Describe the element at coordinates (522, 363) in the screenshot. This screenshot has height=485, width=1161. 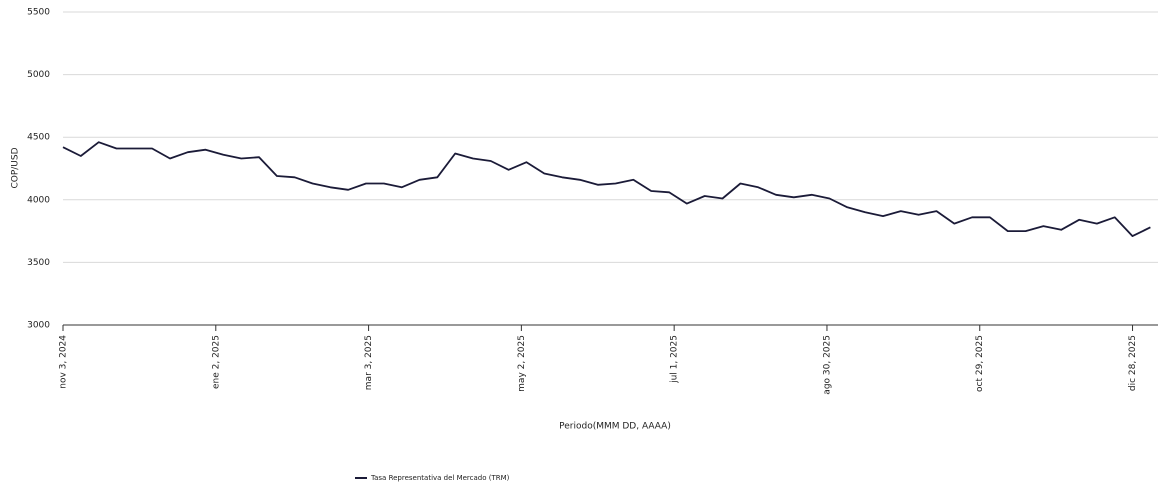
I see `x-tick-label: may 2, 2025` at that location.